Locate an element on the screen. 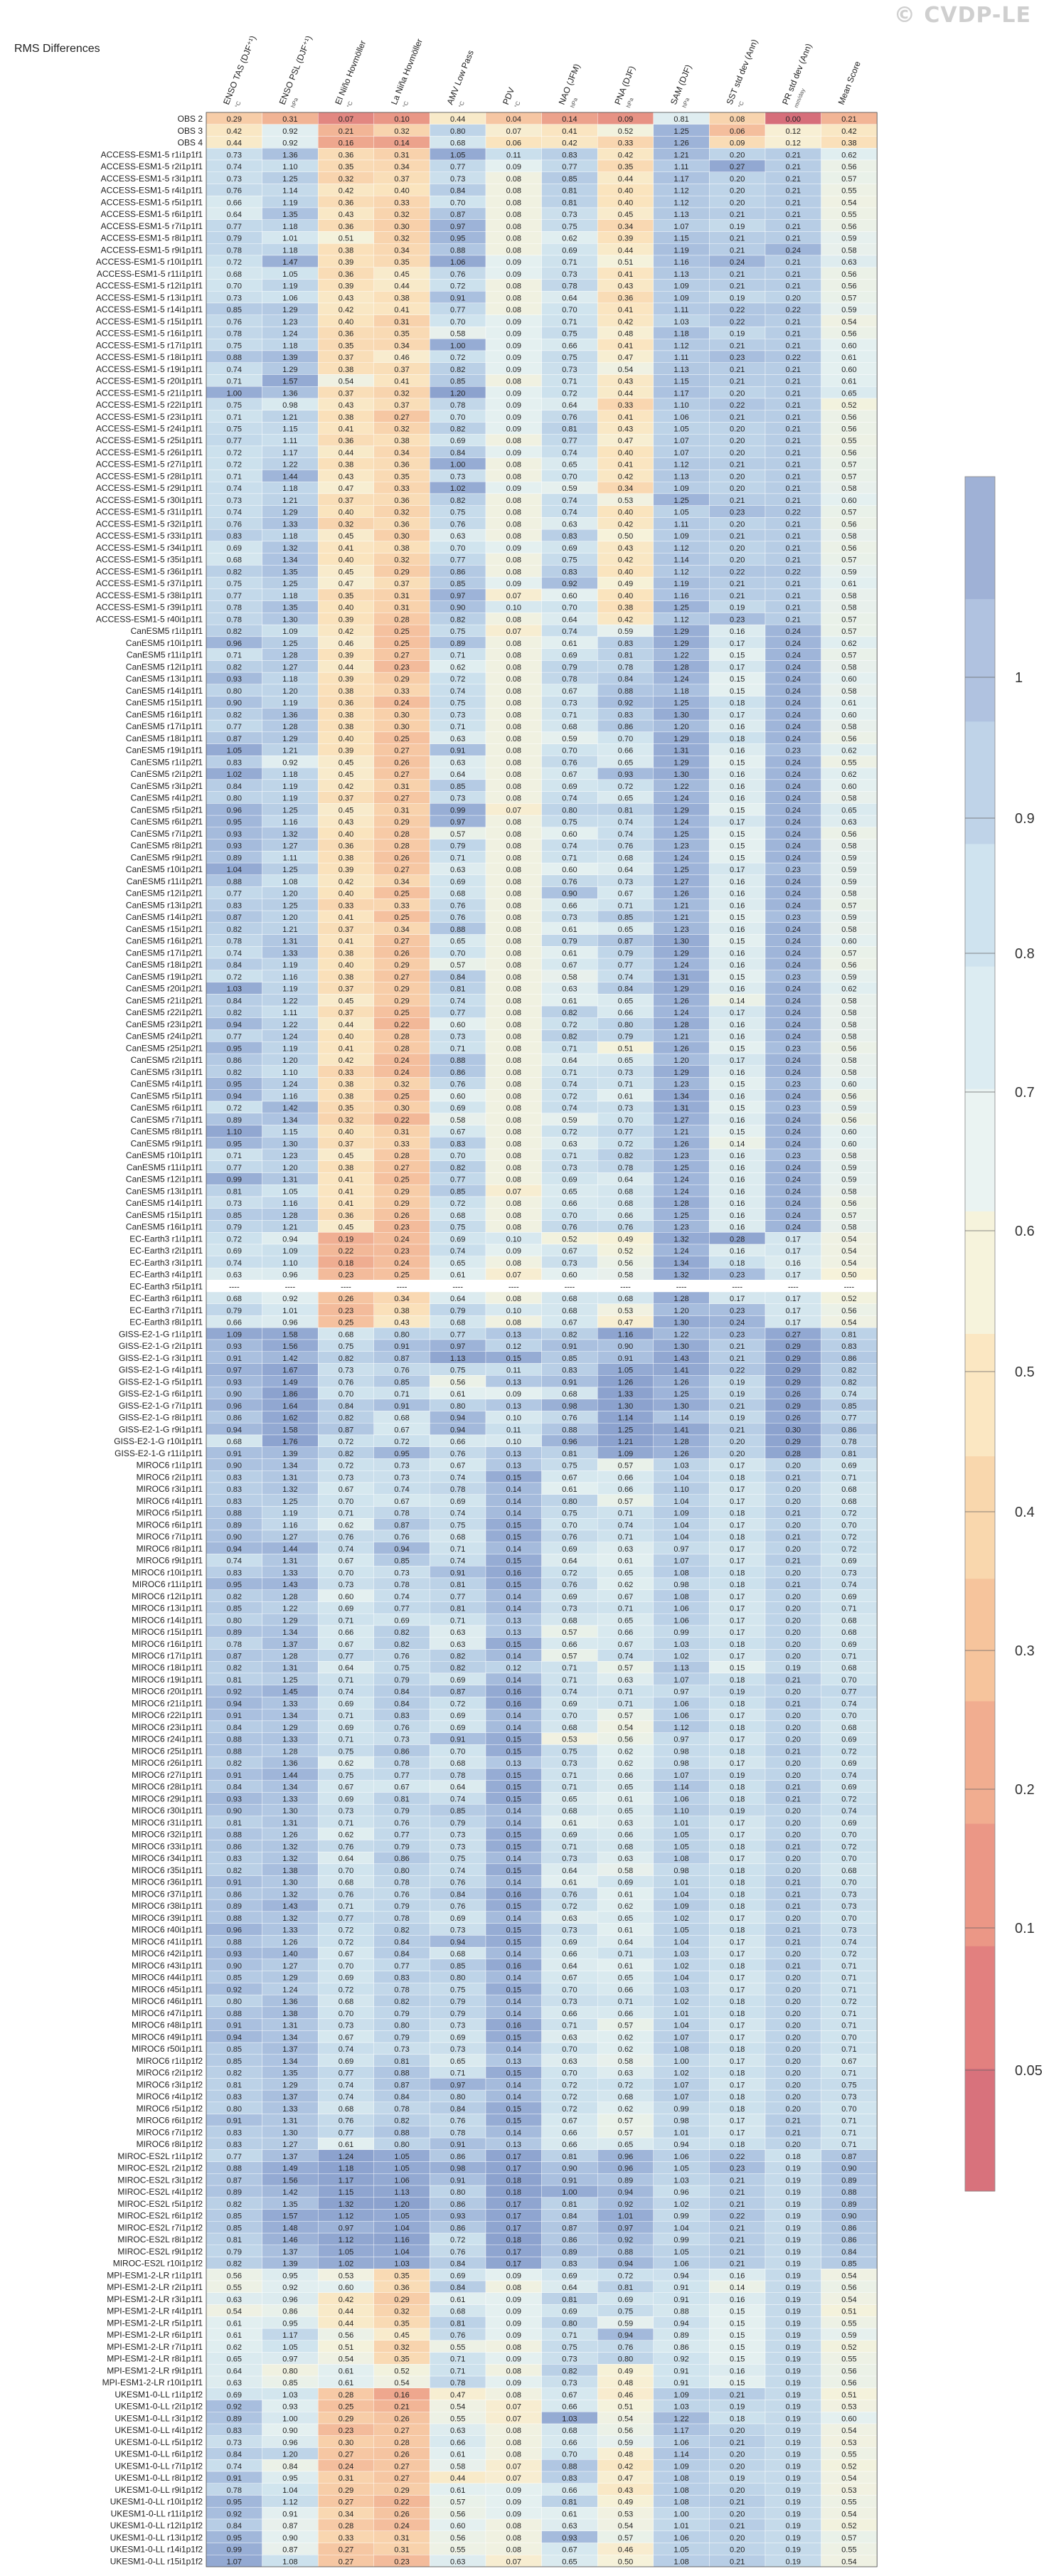  row-label: ACCESS-ESM1-5 r20i1p1f1 is located at coordinates (149, 381).